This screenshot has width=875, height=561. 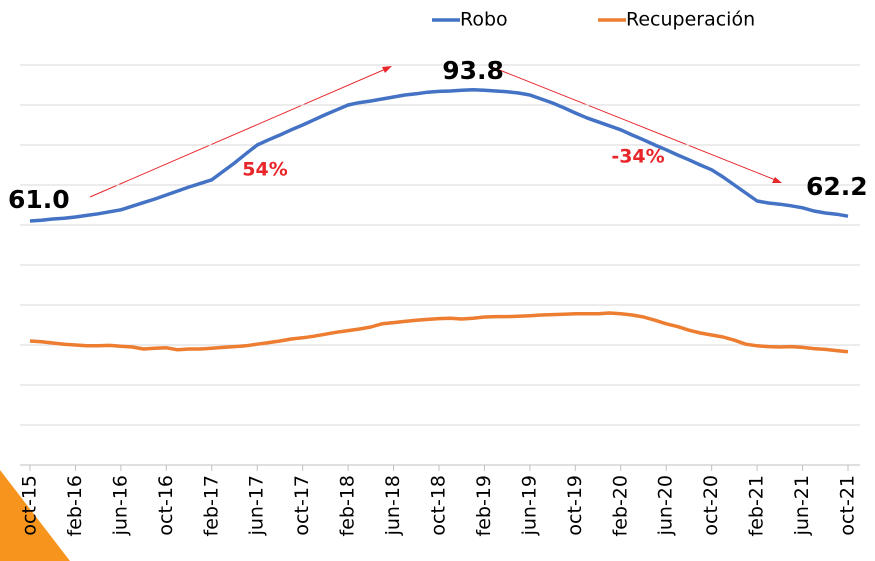 I want to click on x-tick-label: oct-16, so click(x=166, y=505).